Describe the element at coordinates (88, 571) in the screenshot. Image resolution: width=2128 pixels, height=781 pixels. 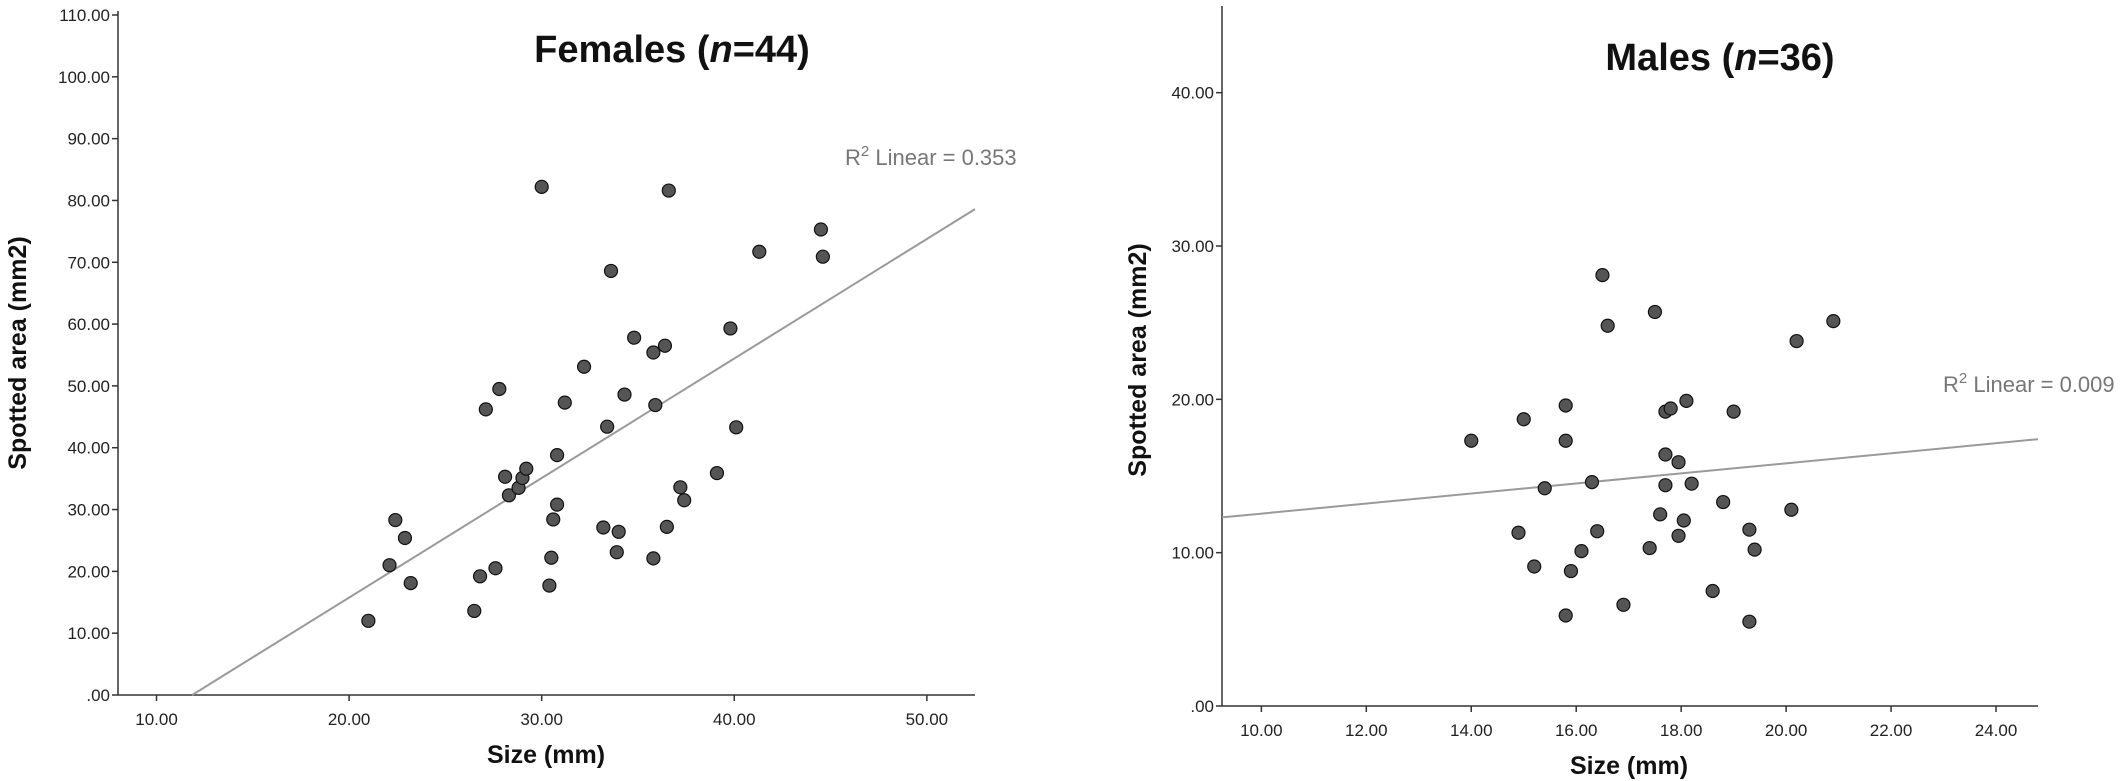
I see `females-y-tick-label: 20.00` at that location.